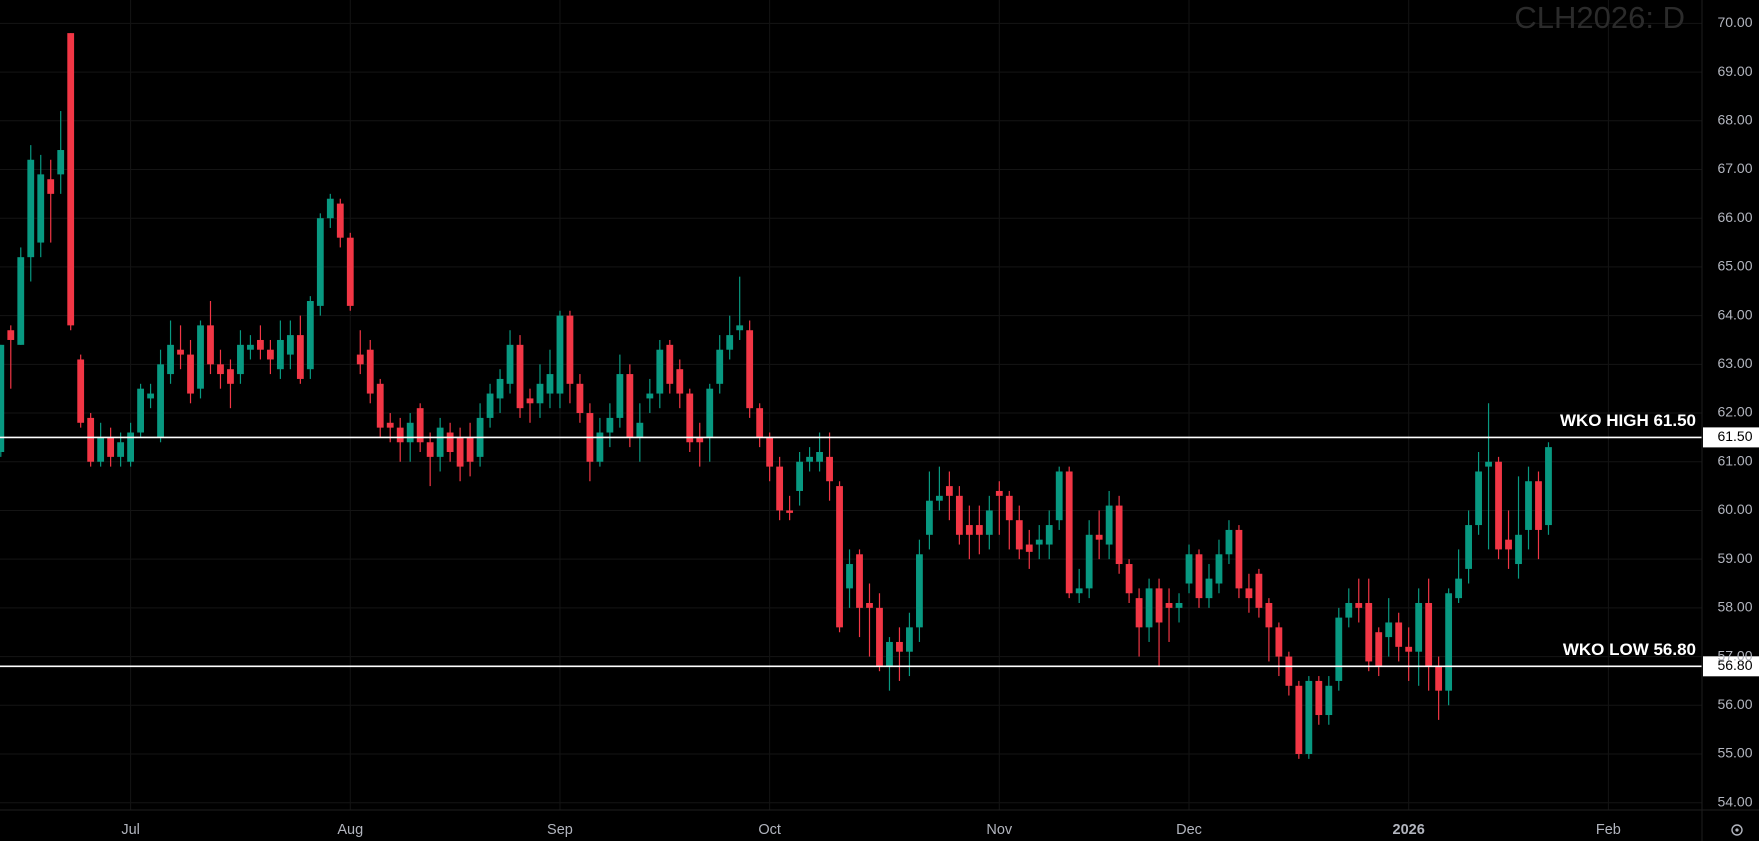  Describe the element at coordinates (130, 830) in the screenshot. I see `x-tick-label: Jul` at that location.